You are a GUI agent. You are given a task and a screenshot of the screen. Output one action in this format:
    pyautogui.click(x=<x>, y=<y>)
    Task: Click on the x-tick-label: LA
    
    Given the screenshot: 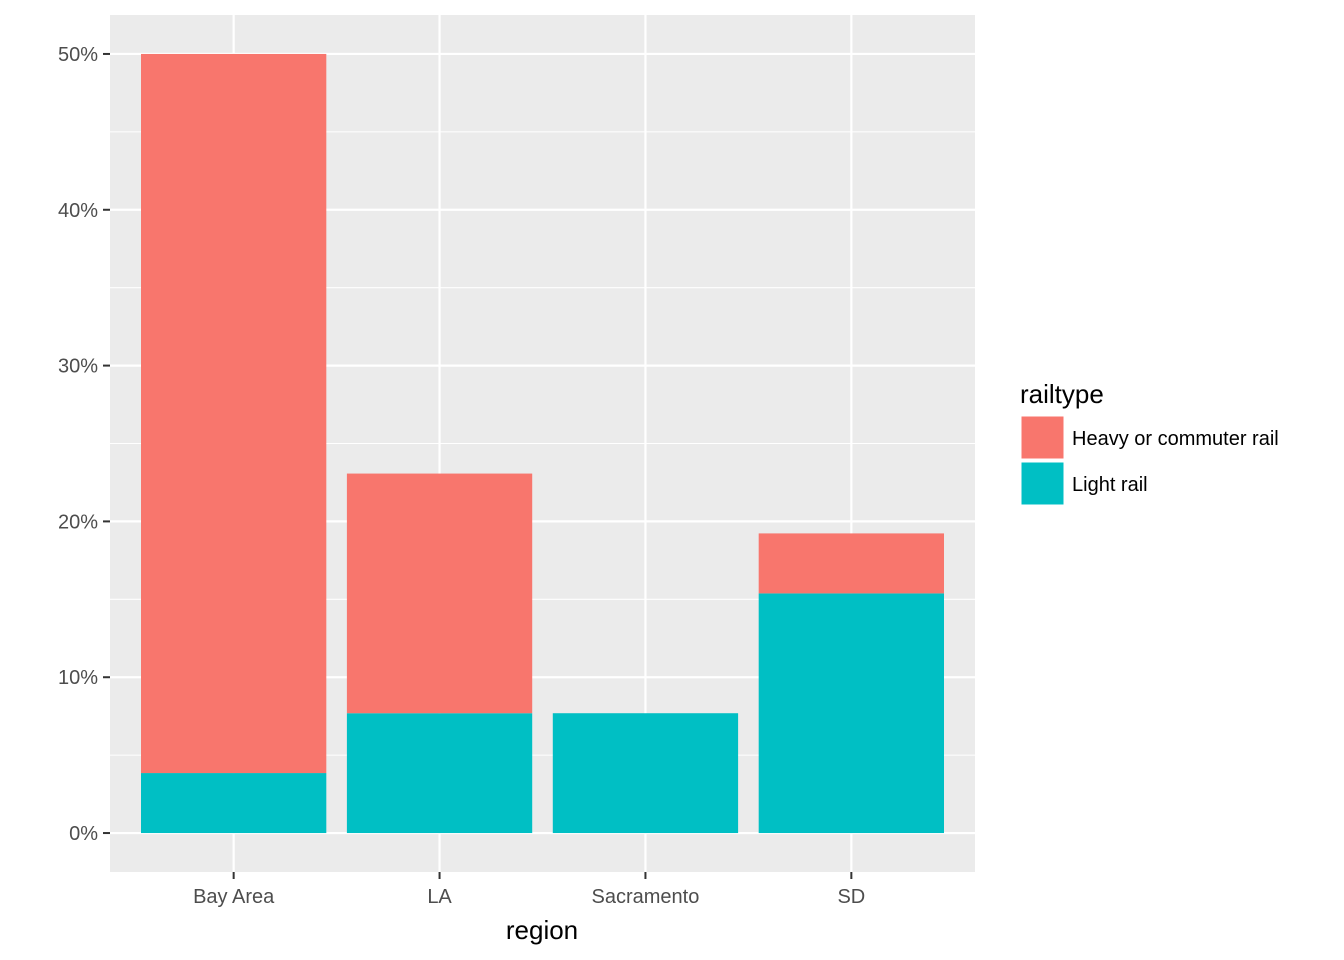 What is the action you would take?
    pyautogui.click(x=439, y=897)
    